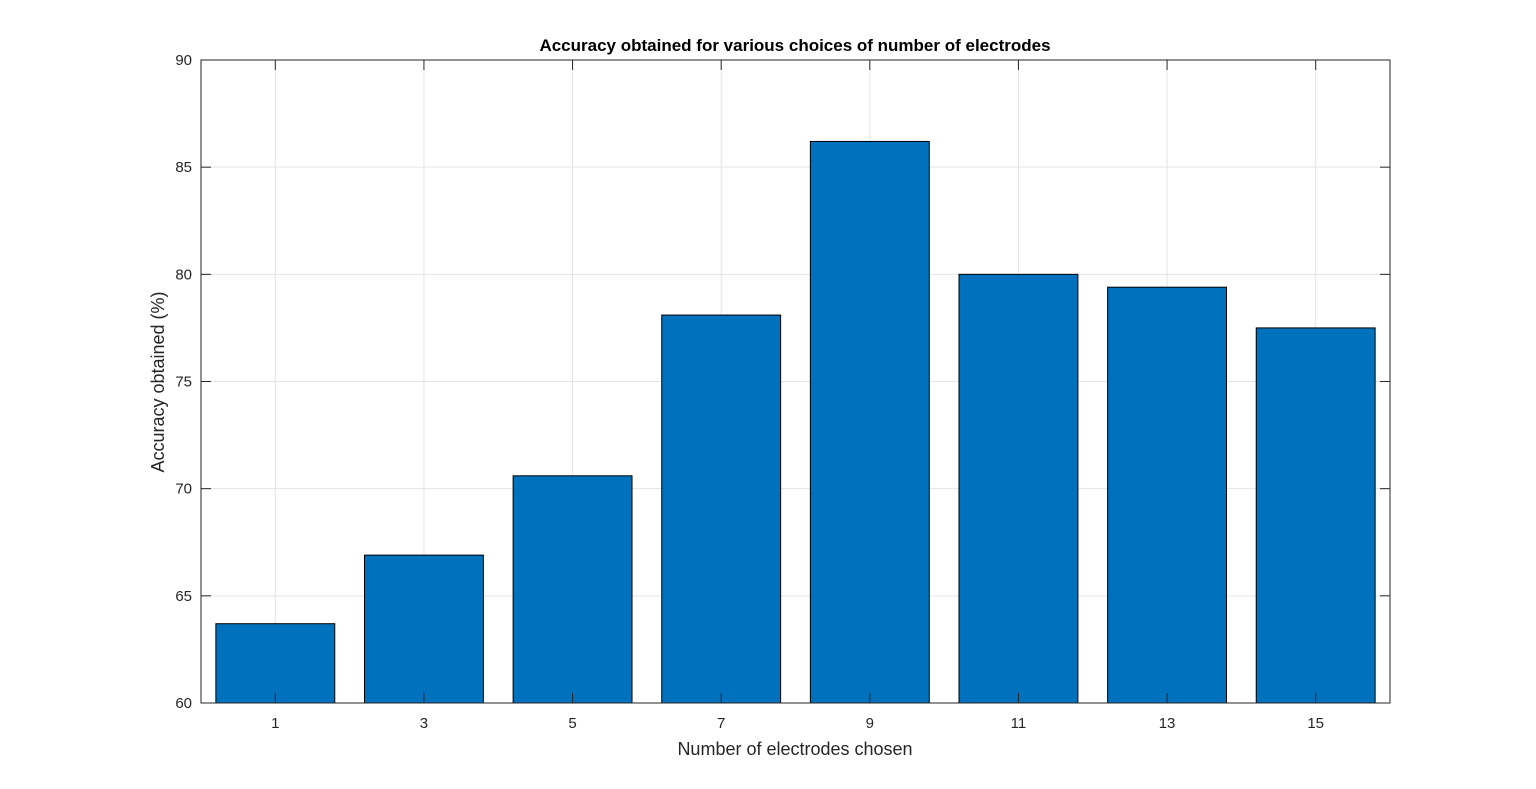 This screenshot has width=1536, height=789. Describe the element at coordinates (1019, 723) in the screenshot. I see `x-tick-label: 11` at that location.